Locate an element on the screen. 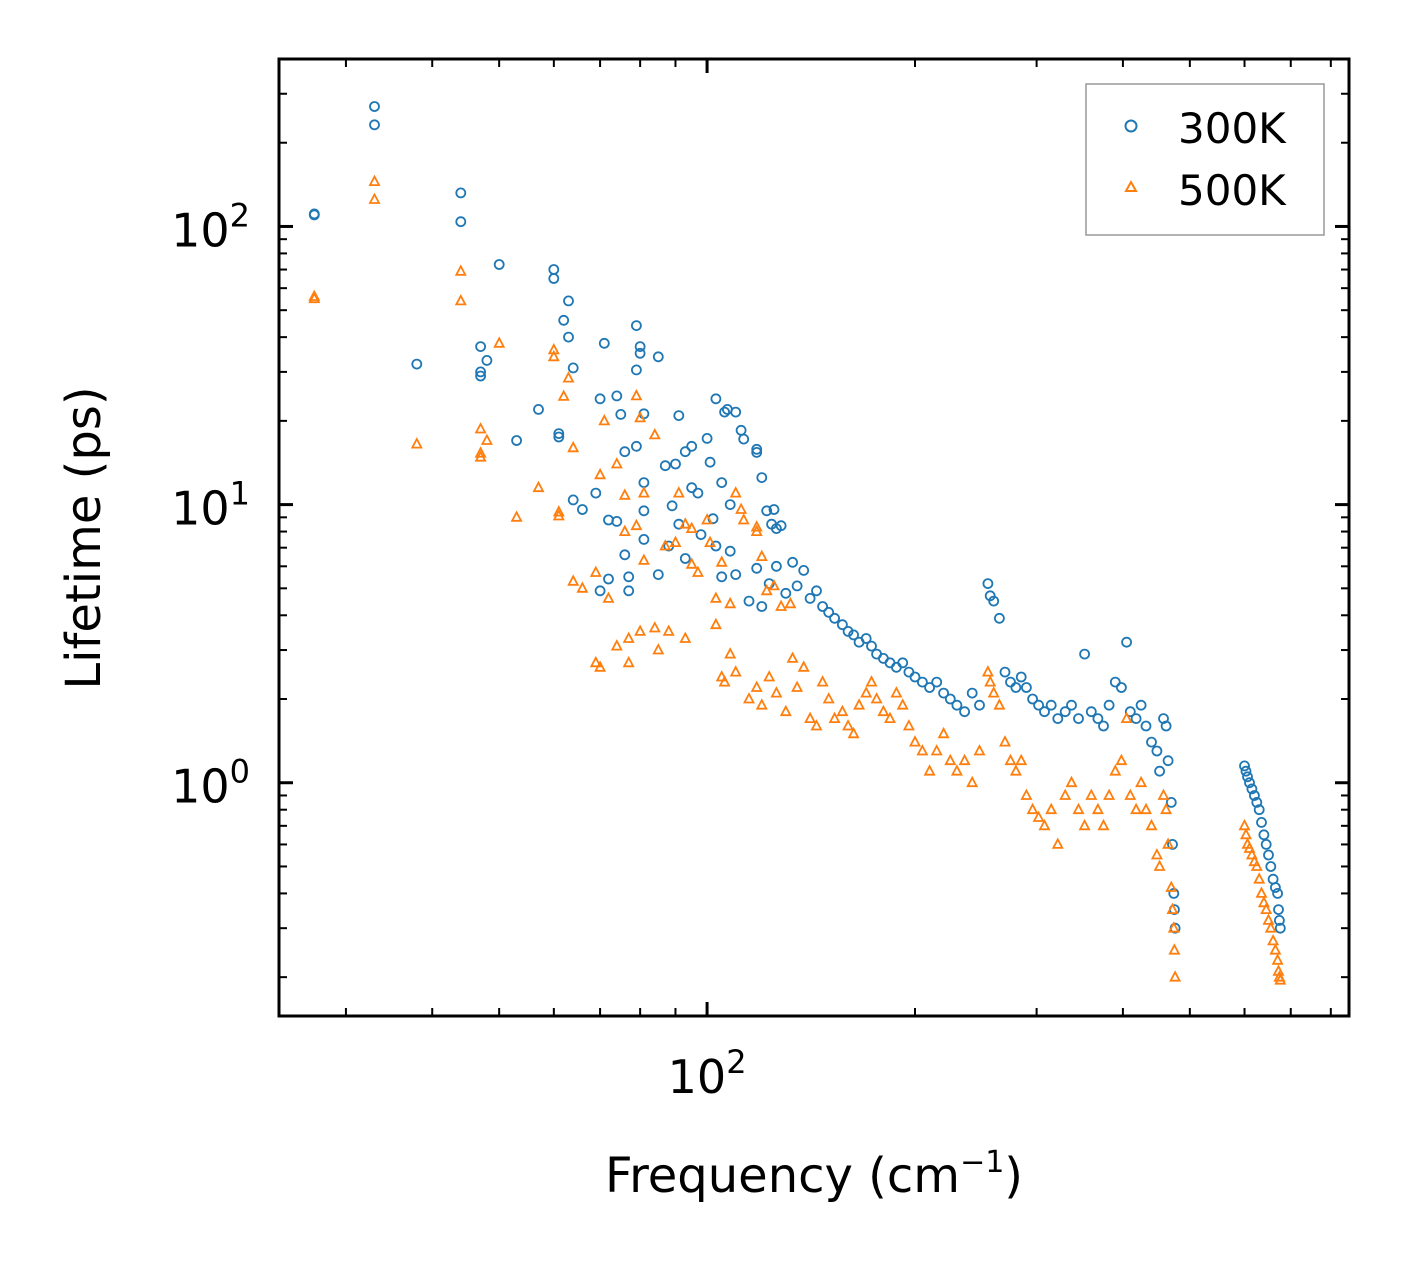 This screenshot has width=1408, height=1265. legend-marker-500k is located at coordinates (1131, 185).